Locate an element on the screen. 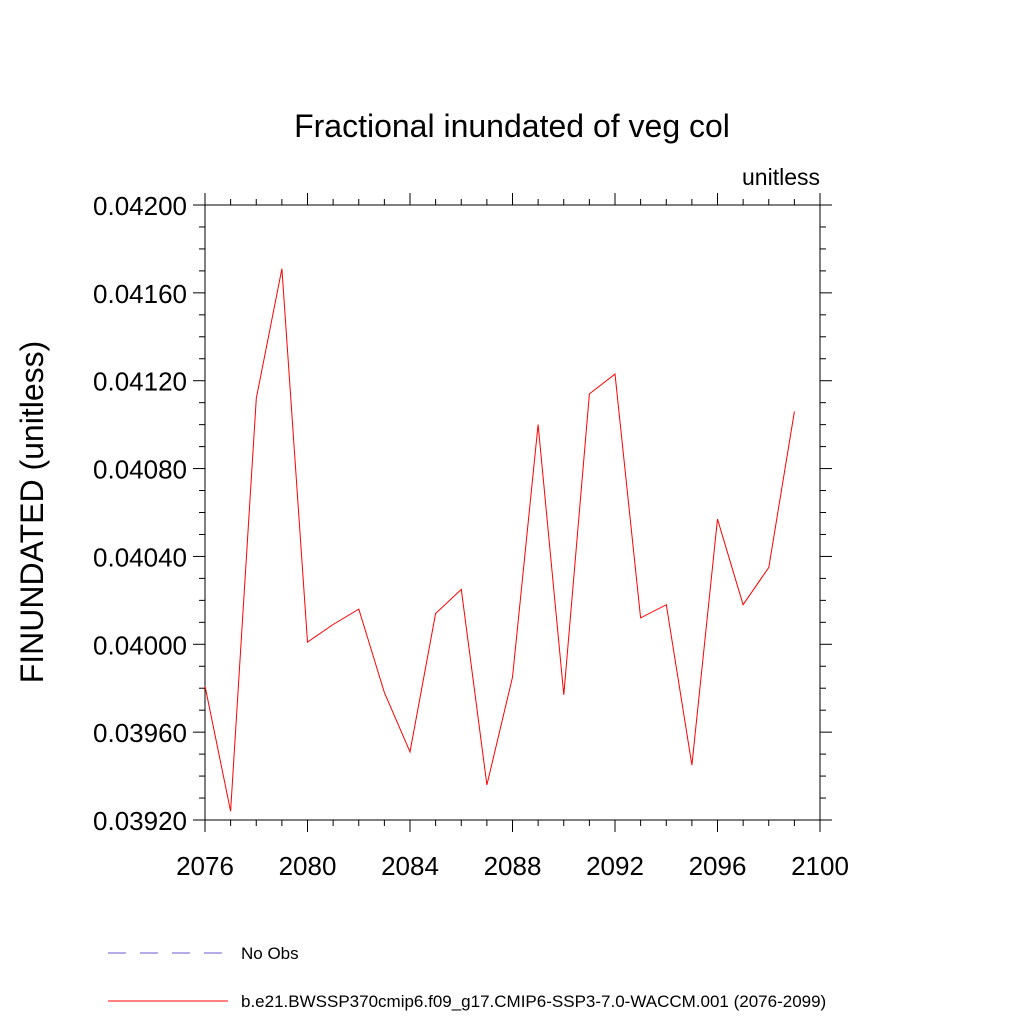 This screenshot has height=1024, width=1024. y-tick-label: 0.03960 is located at coordinates (140, 733).